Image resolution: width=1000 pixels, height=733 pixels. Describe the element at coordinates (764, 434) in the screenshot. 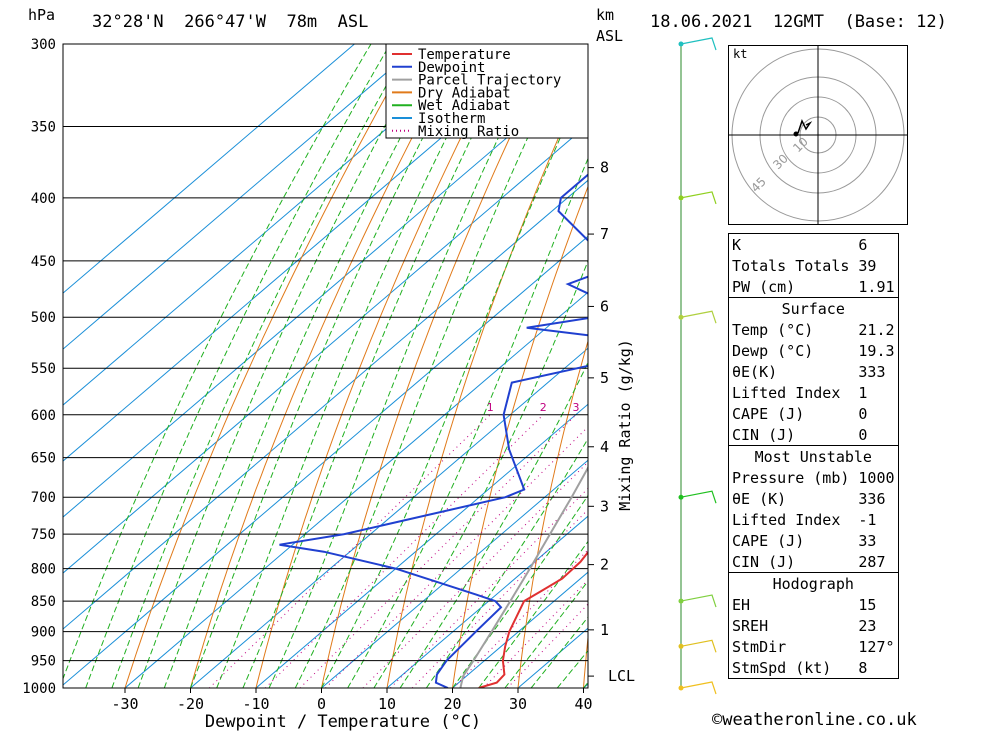

I see `index-label: CIN (J)` at that location.